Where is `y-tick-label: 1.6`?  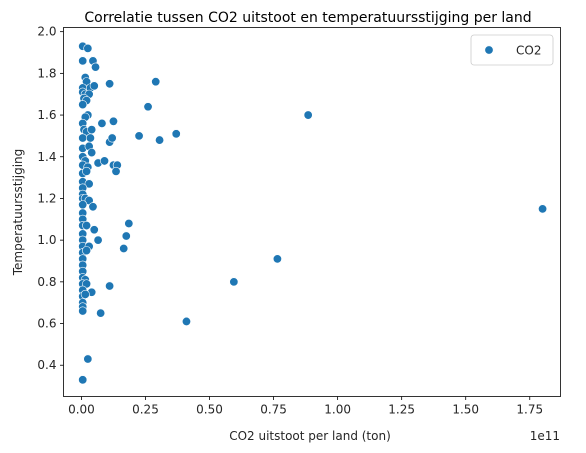 y-tick-label: 1.6 is located at coordinates (46, 115).